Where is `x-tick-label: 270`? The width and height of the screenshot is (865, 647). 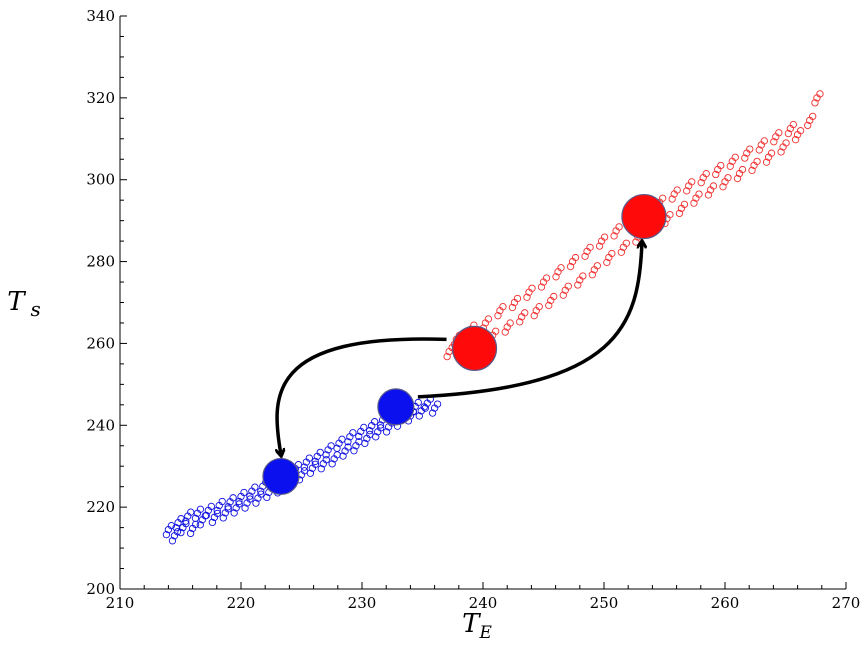 x-tick-label: 270 is located at coordinates (846, 603).